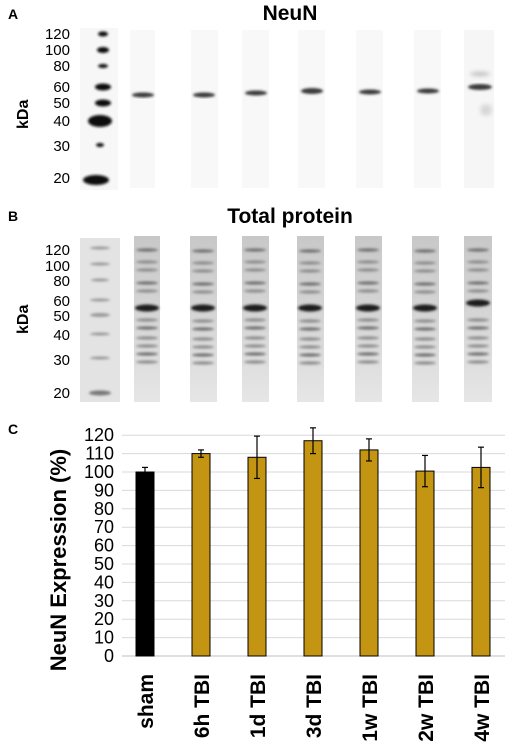 The image size is (510, 756). Describe the element at coordinates (104, 564) in the screenshot. I see `y-tick-label: 50` at that location.